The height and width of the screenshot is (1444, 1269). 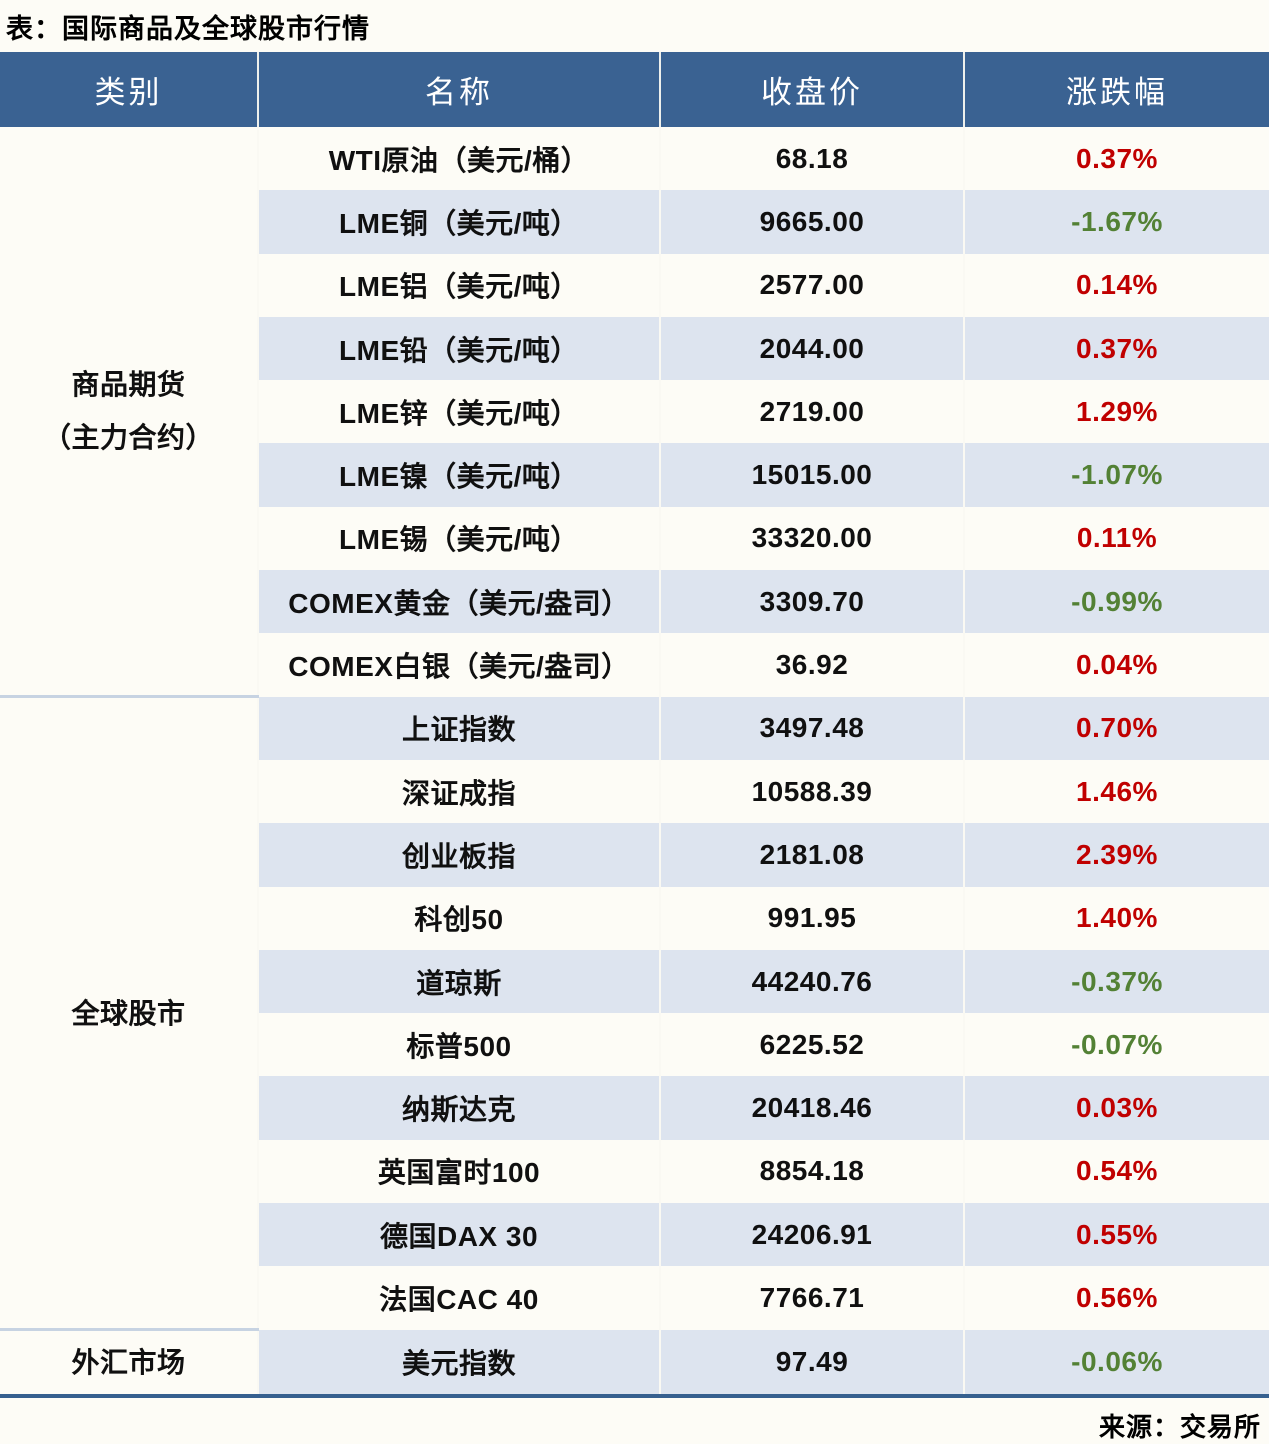 What do you see at coordinates (811, 1171) in the screenshot?
I see `cell-close: 8854.18` at bounding box center [811, 1171].